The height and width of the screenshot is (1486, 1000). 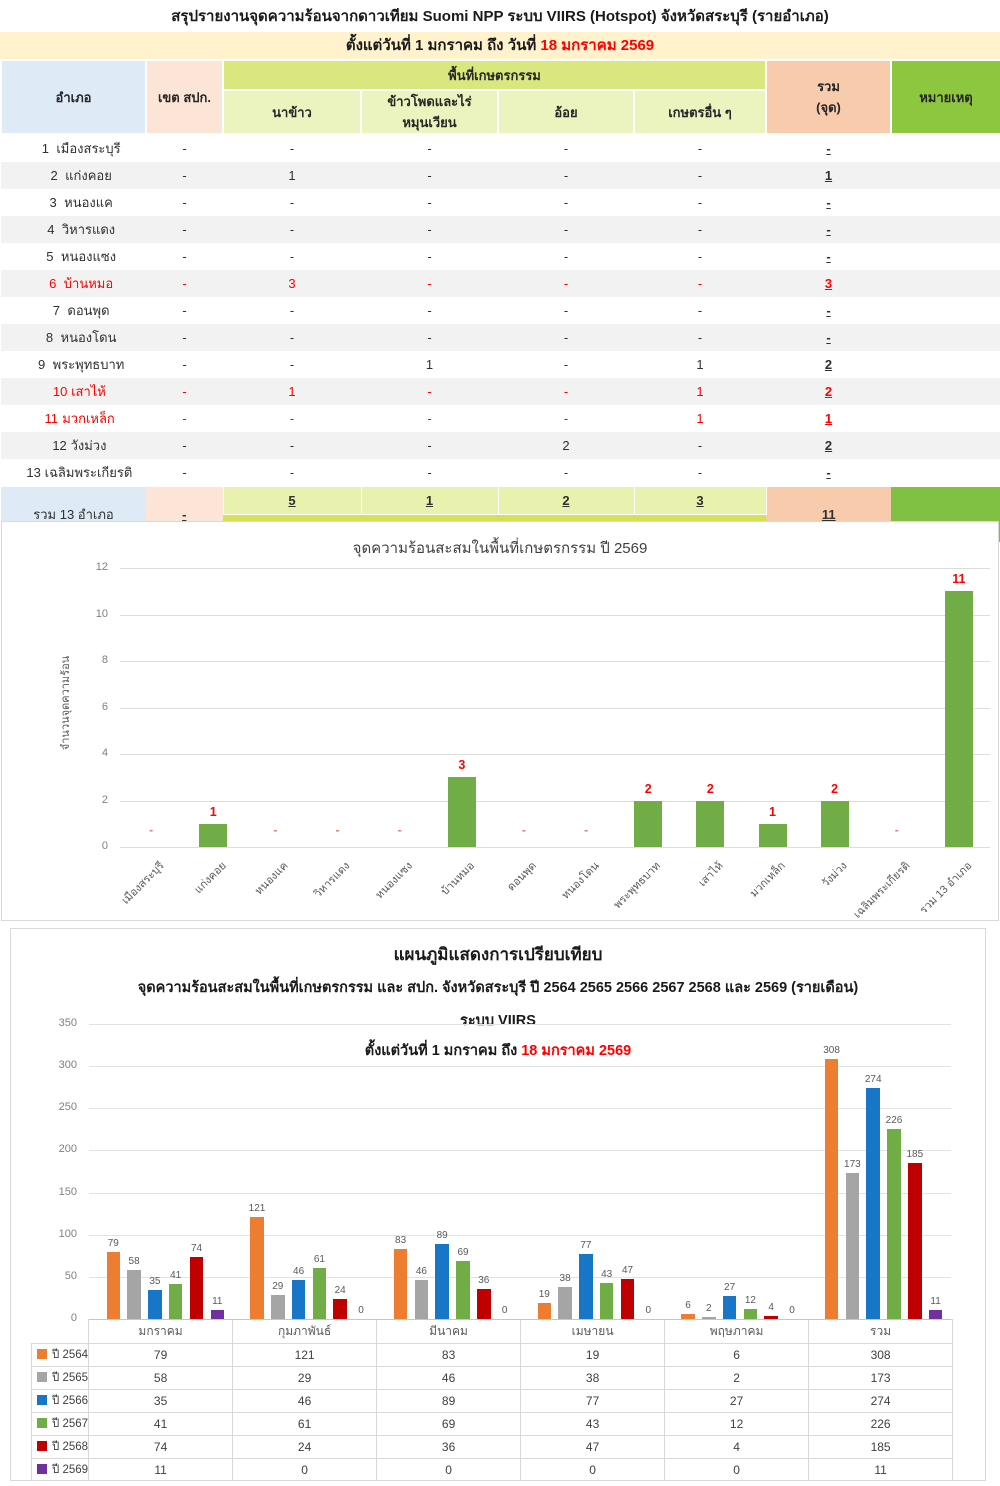 What do you see at coordinates (299, 1272) in the screenshot?
I see `bar-value-label: 46` at bounding box center [299, 1272].